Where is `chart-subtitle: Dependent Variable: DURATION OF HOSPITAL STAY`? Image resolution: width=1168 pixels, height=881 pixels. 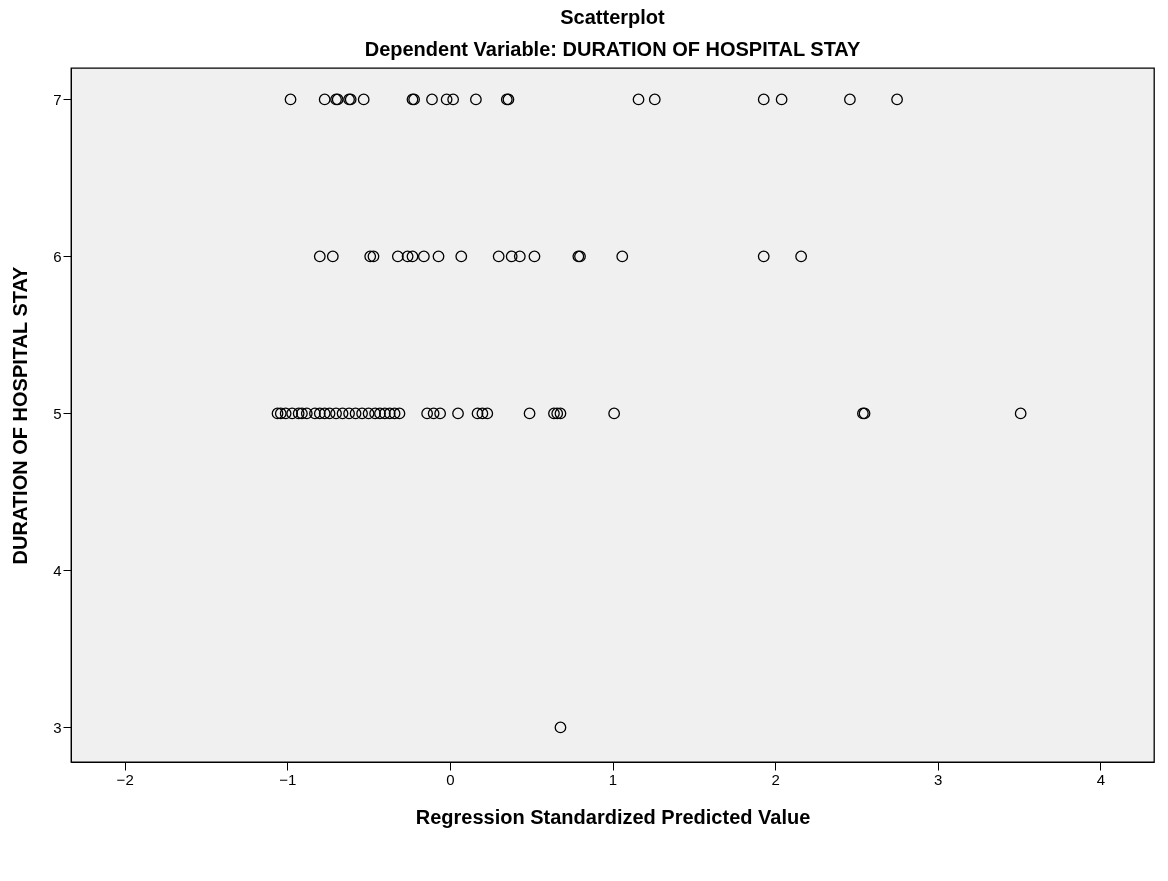
chart-subtitle: Dependent Variable: DURATION OF HOSPITAL STAY is located at coordinates (612, 49).